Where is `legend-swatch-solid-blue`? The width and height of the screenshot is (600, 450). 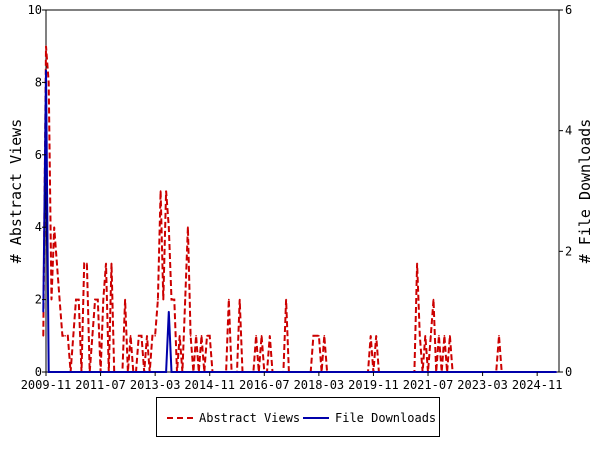
legend-swatch-solid-blue is located at coordinates (316, 418).